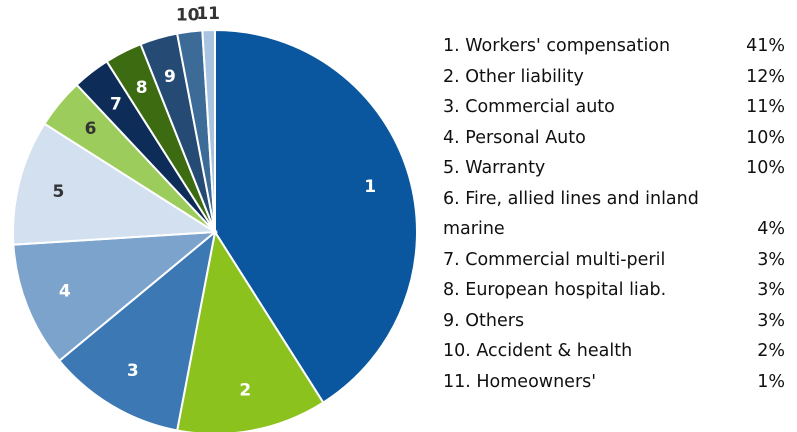  I want to click on legend-label: 9. Others, so click(484, 320).